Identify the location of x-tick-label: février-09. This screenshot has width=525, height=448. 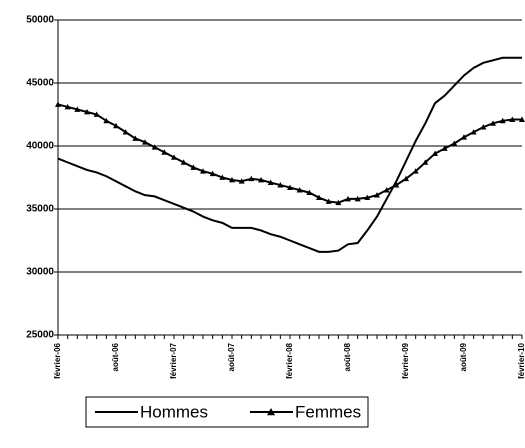
(405, 360).